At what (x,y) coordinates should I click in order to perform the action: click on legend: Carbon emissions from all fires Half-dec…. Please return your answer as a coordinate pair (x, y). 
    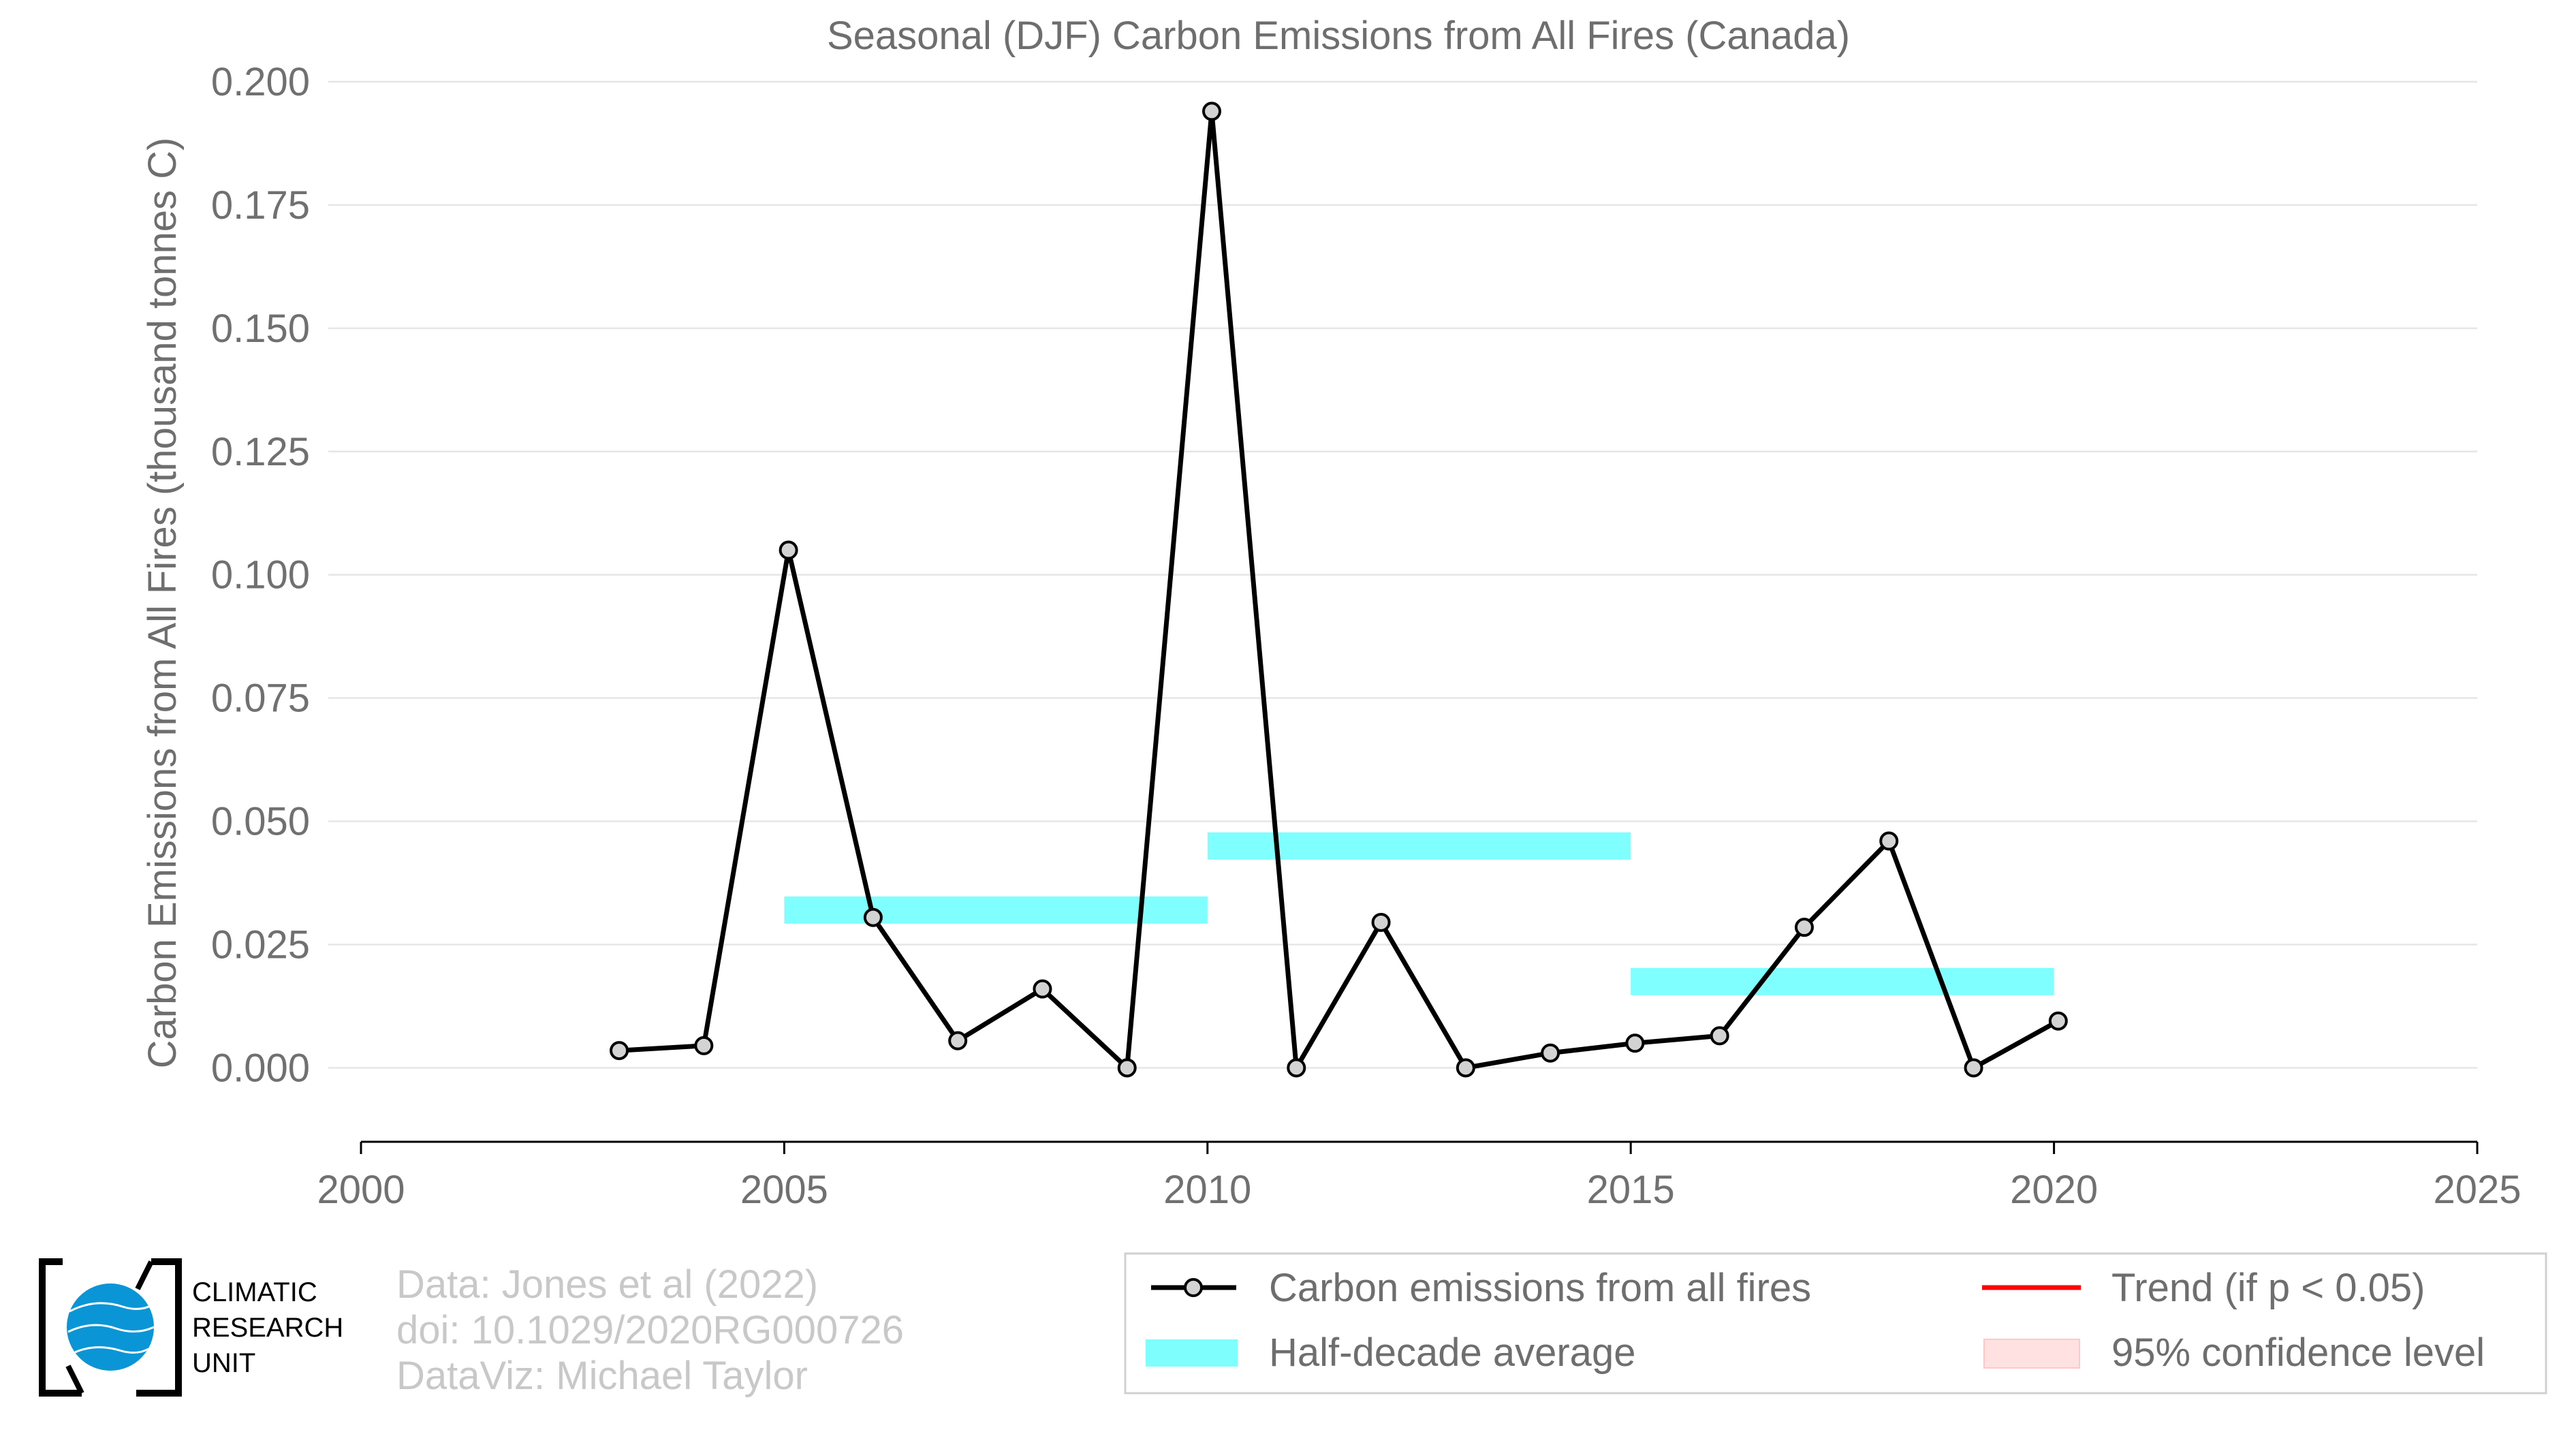
    Looking at the image, I should click on (1835, 1323).